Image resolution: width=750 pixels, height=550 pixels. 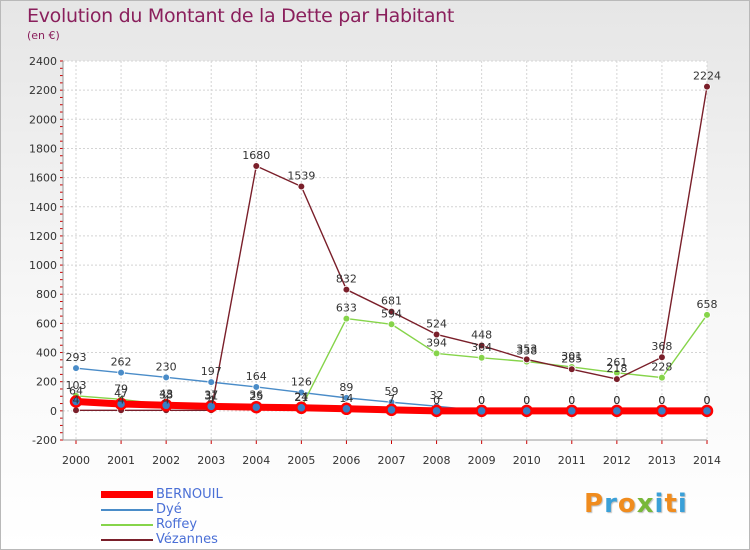 What do you see at coordinates (707, 304) in the screenshot?
I see `data-label: 658` at bounding box center [707, 304].